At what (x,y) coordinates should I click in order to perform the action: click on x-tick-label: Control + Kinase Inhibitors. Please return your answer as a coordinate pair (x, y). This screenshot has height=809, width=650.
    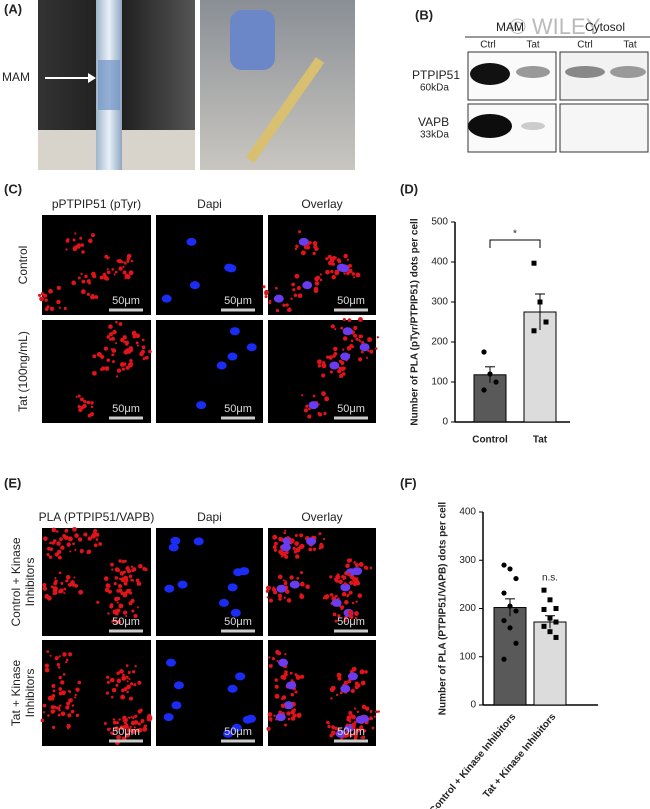
    Looking at the image, I should click on (473, 760).